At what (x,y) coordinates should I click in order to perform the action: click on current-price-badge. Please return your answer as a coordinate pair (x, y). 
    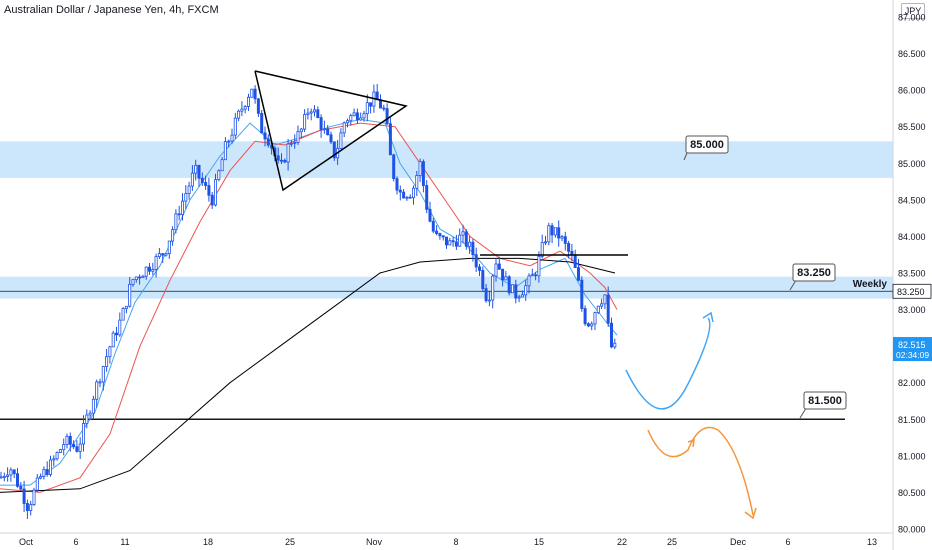
    Looking at the image, I should click on (912, 349).